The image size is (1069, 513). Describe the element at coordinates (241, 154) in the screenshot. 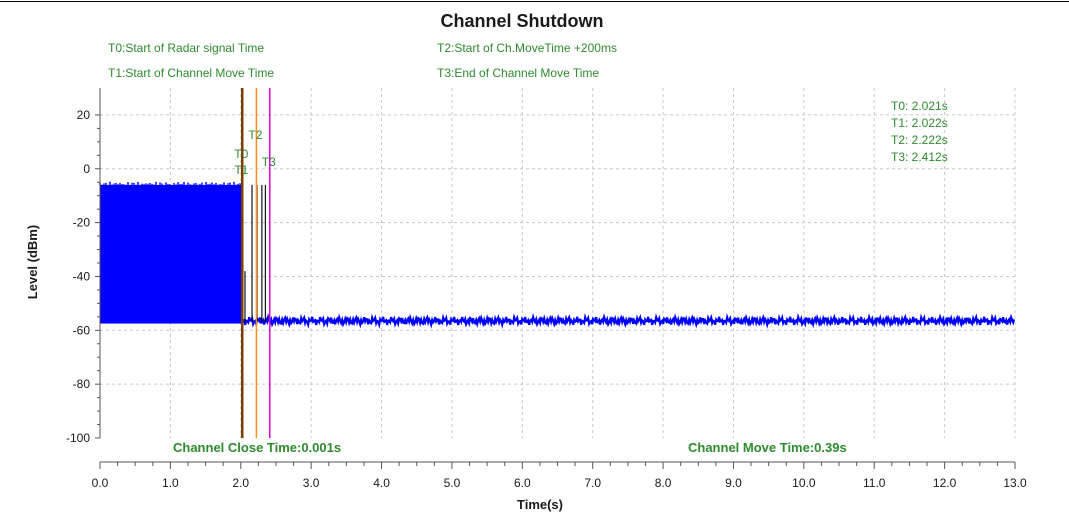

I see `marker-label-t0: T0` at that location.